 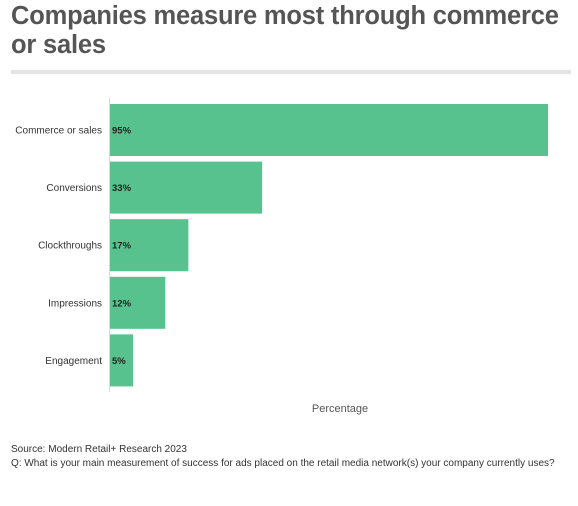 What do you see at coordinates (119, 361) in the screenshot?
I see `value-label-engagement: 5%` at bounding box center [119, 361].